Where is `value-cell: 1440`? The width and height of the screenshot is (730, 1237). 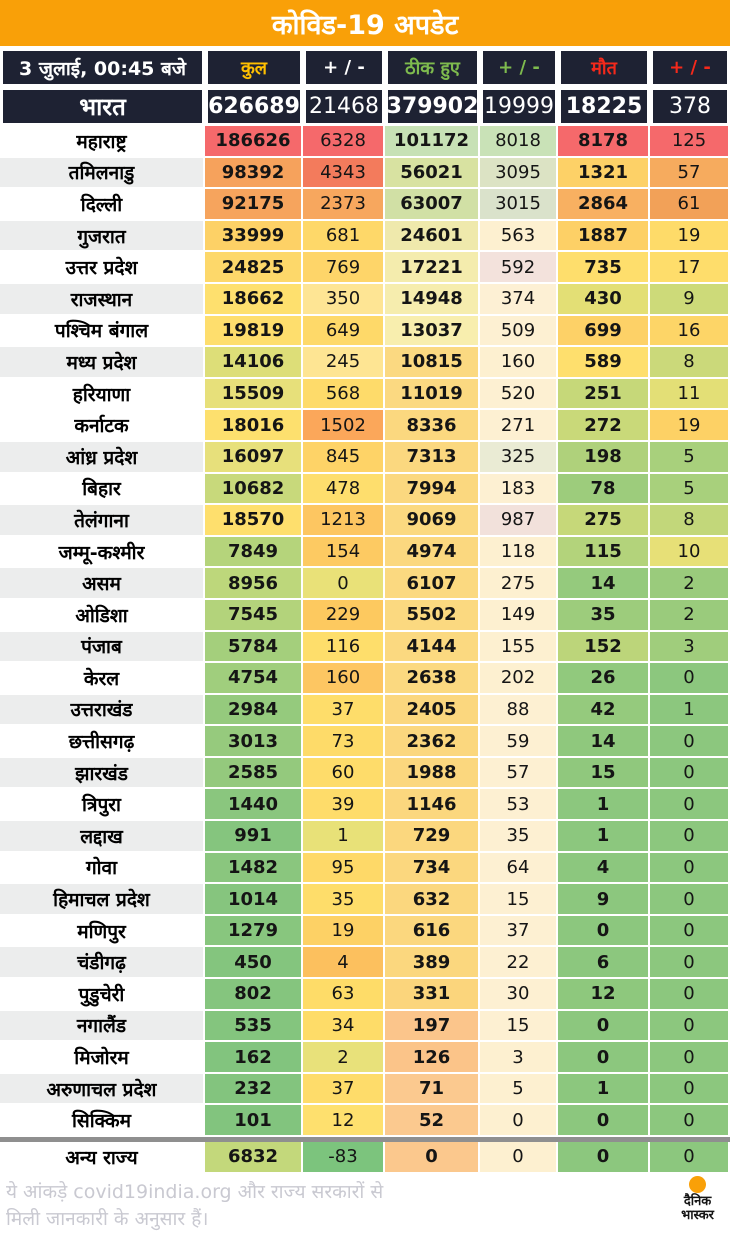 value-cell: 1440 is located at coordinates (254, 805).